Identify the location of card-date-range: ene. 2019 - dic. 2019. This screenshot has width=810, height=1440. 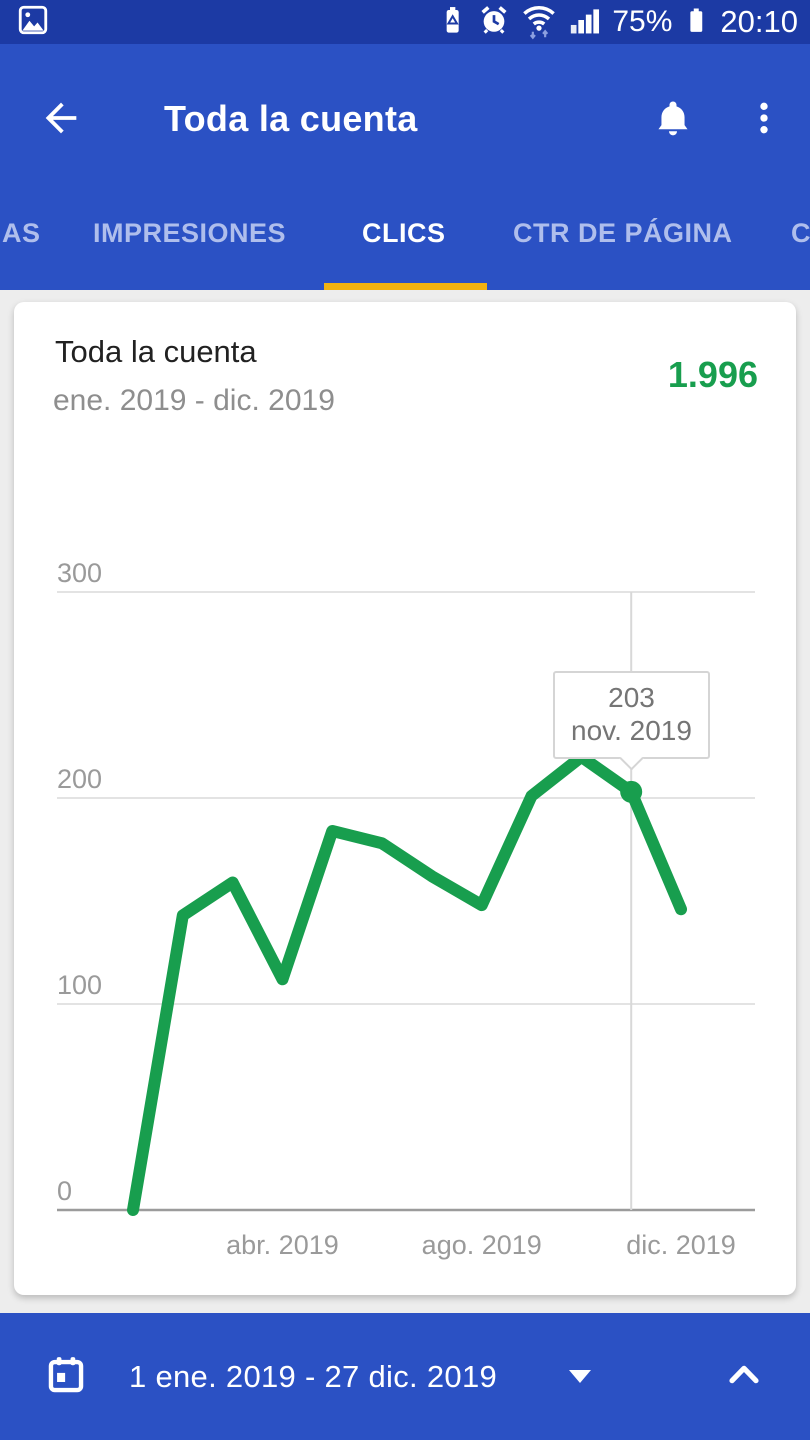
(194, 400).